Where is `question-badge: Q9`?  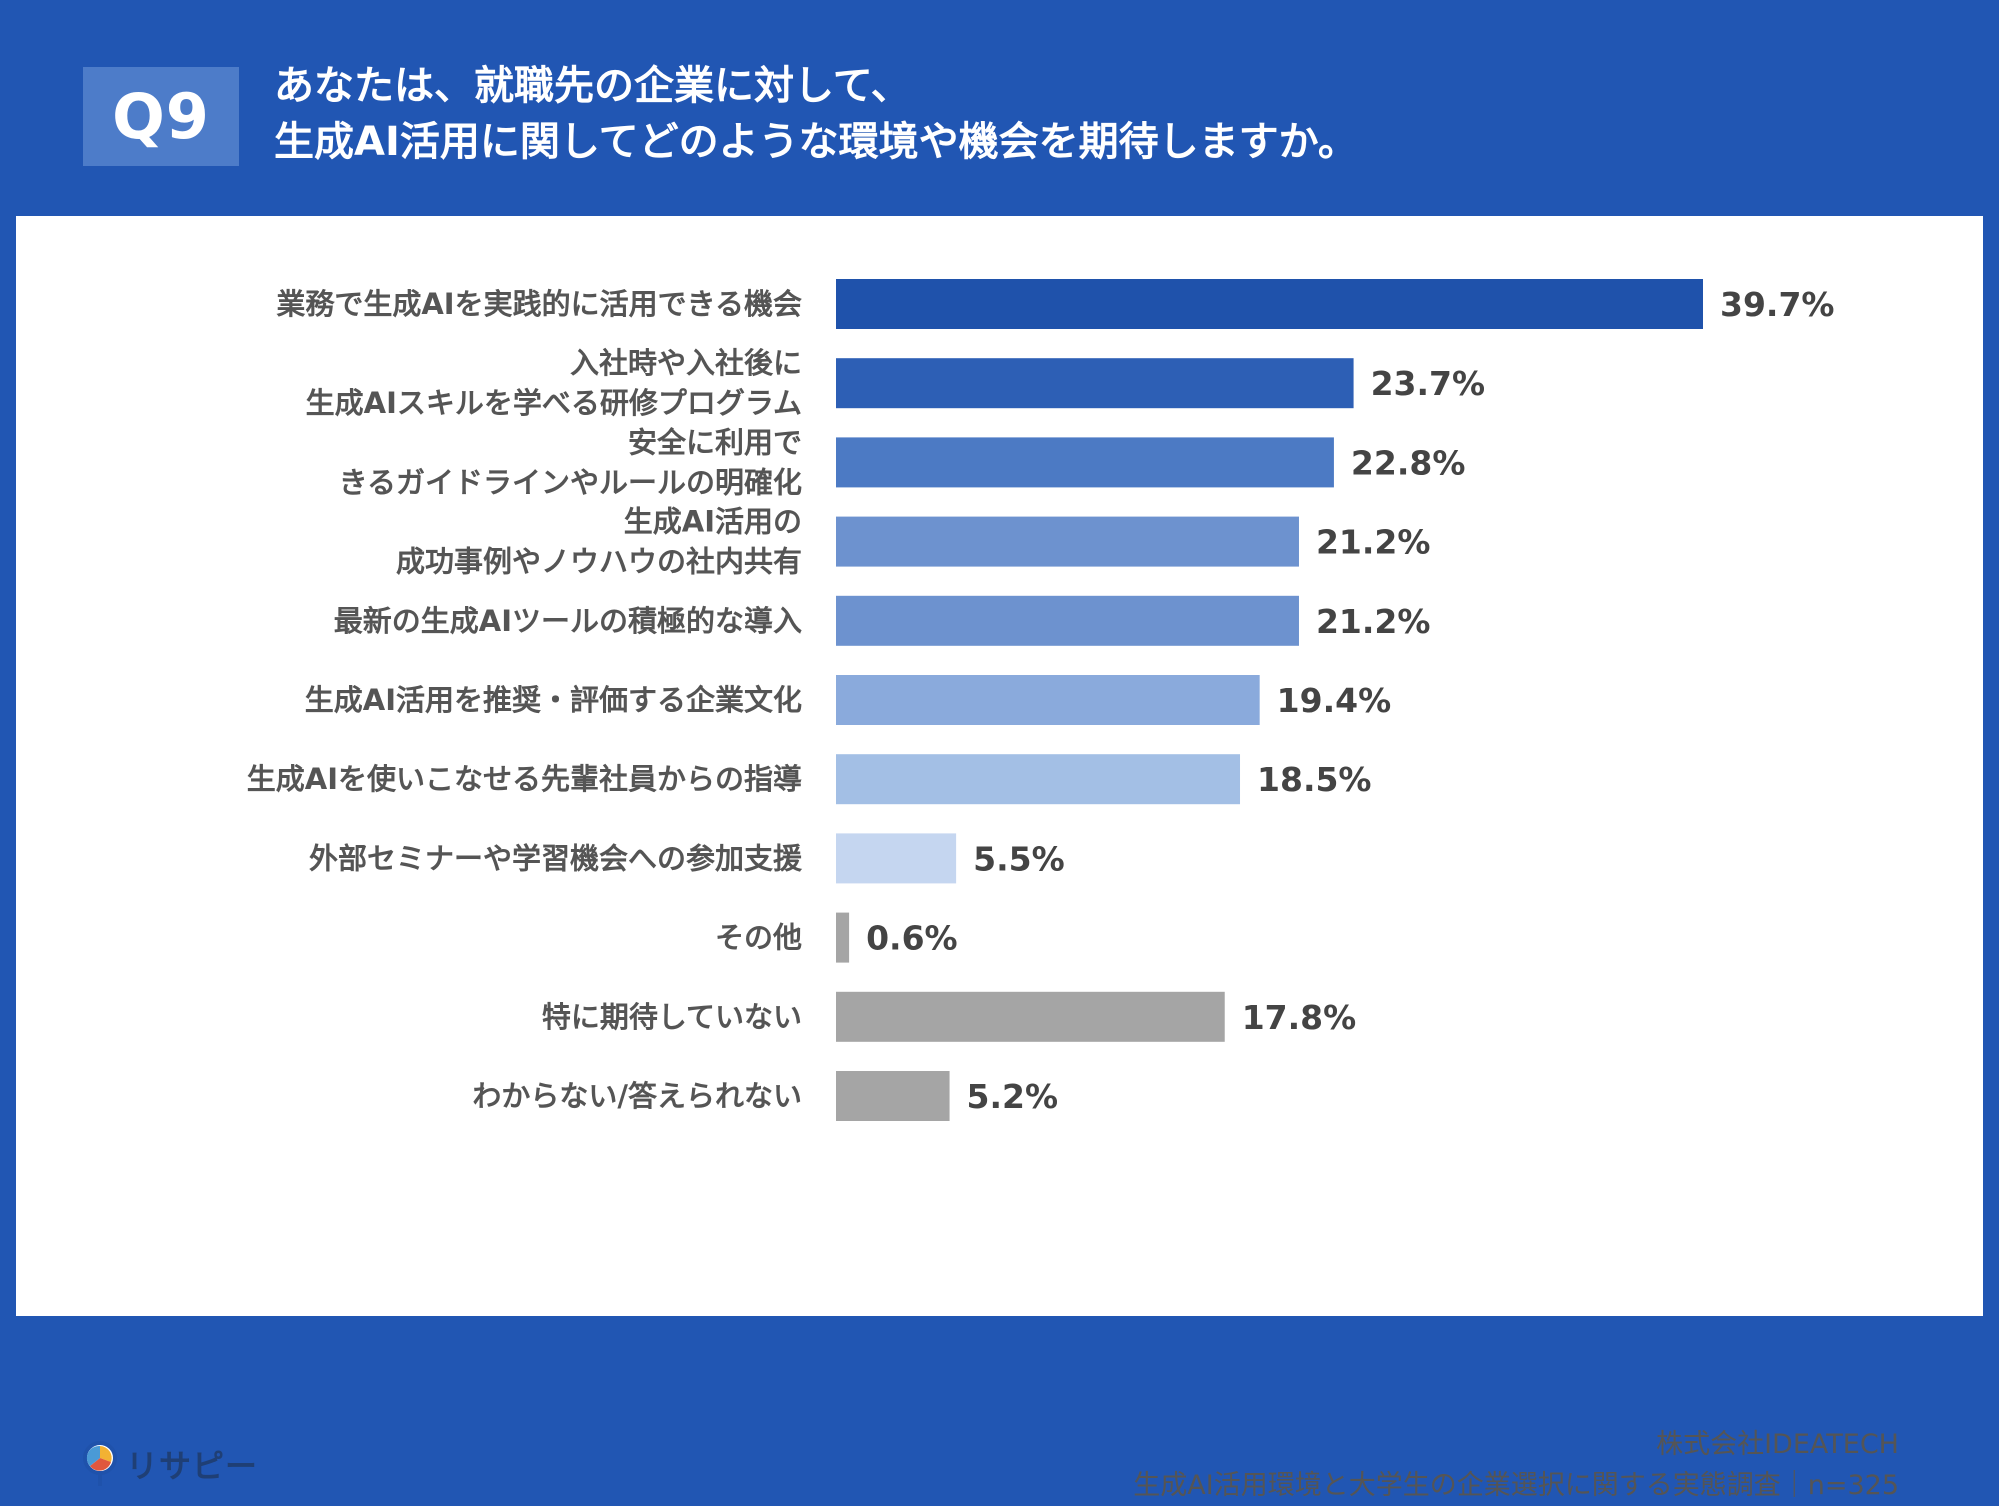 question-badge: Q9 is located at coordinates (161, 116).